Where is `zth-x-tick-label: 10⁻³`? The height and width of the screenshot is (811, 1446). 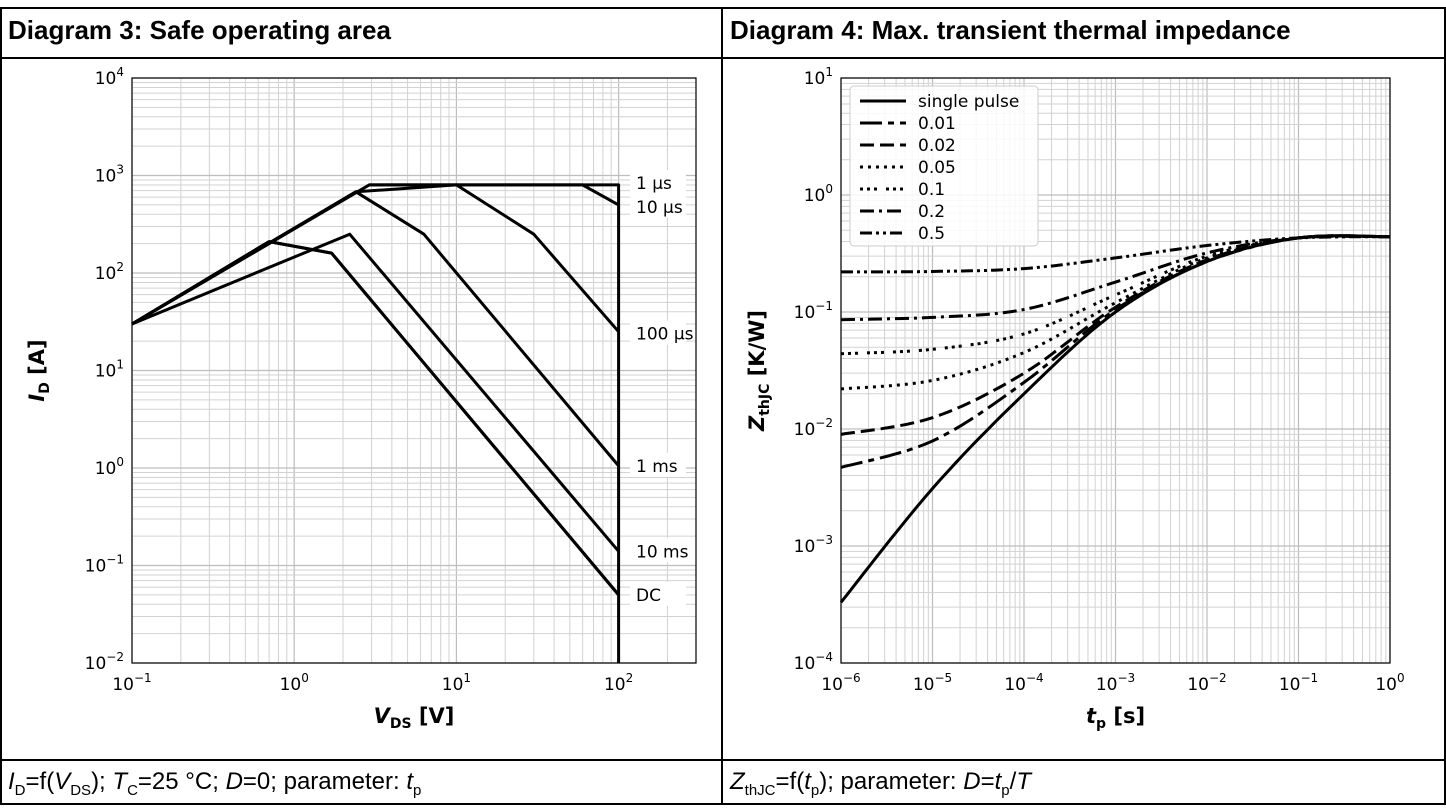 zth-x-tick-label: 10⁻³ is located at coordinates (1115, 683).